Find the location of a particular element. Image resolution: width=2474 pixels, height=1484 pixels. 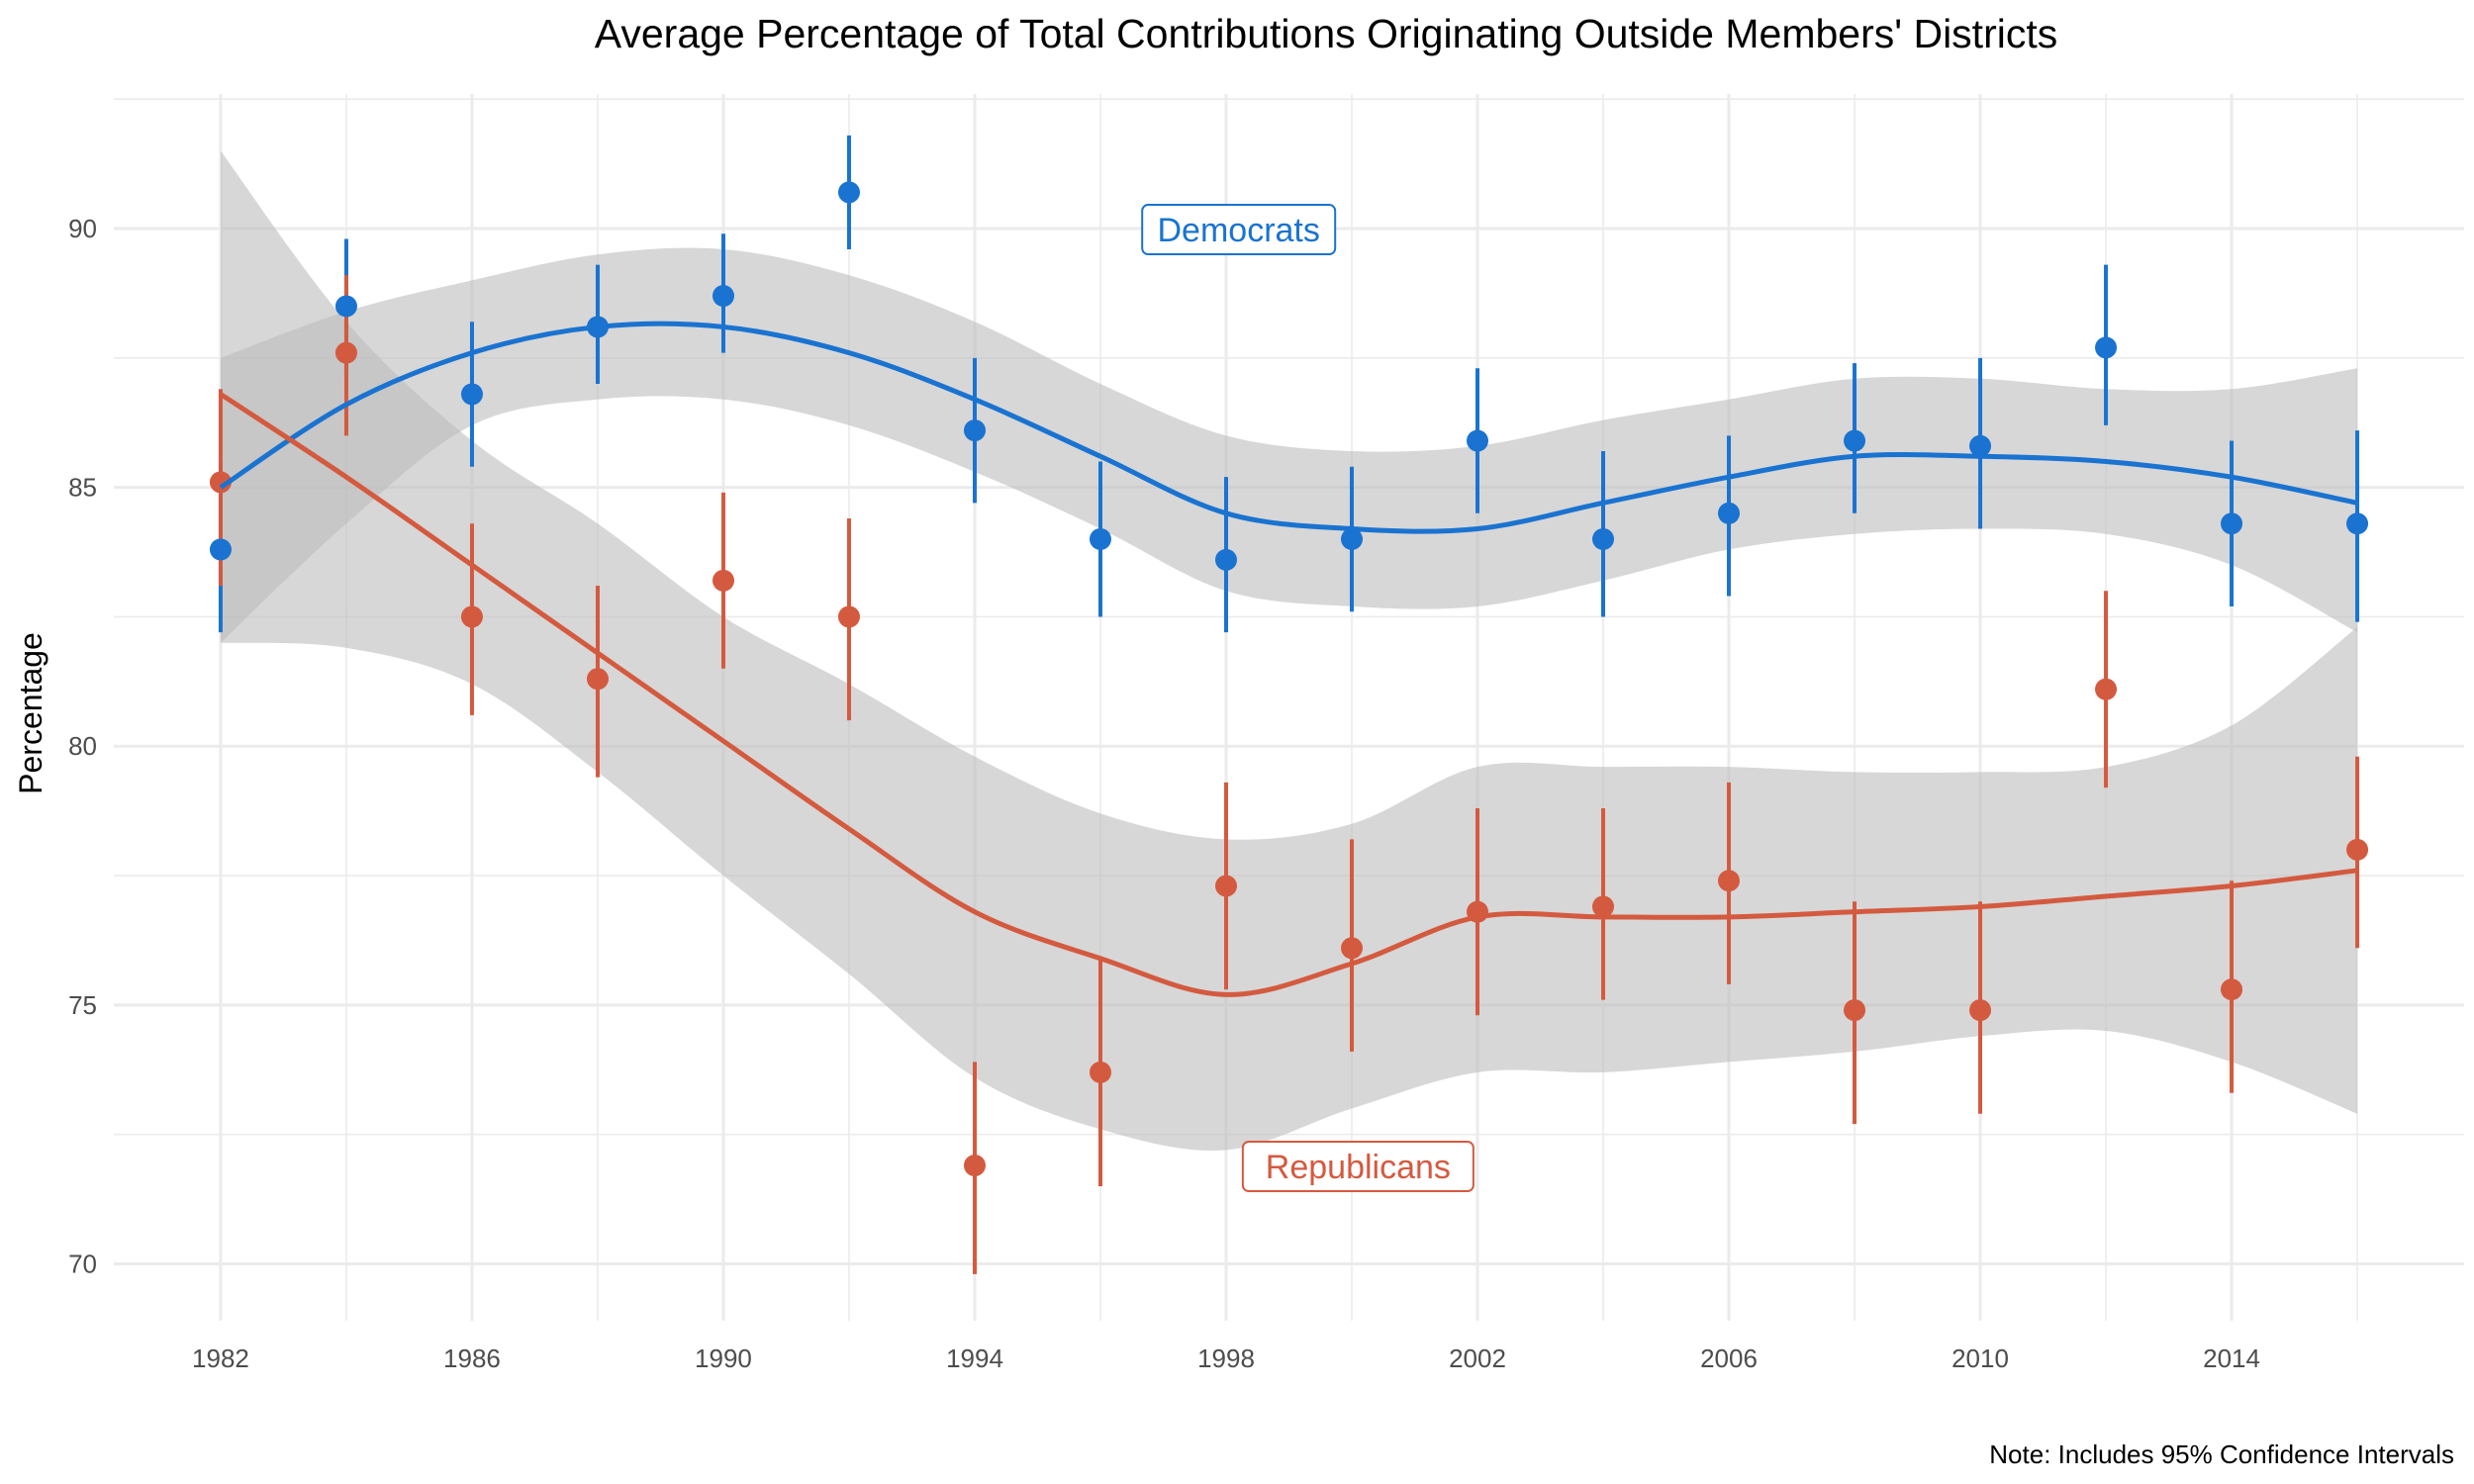

y-tick-label: 90 is located at coordinates (82, 228).